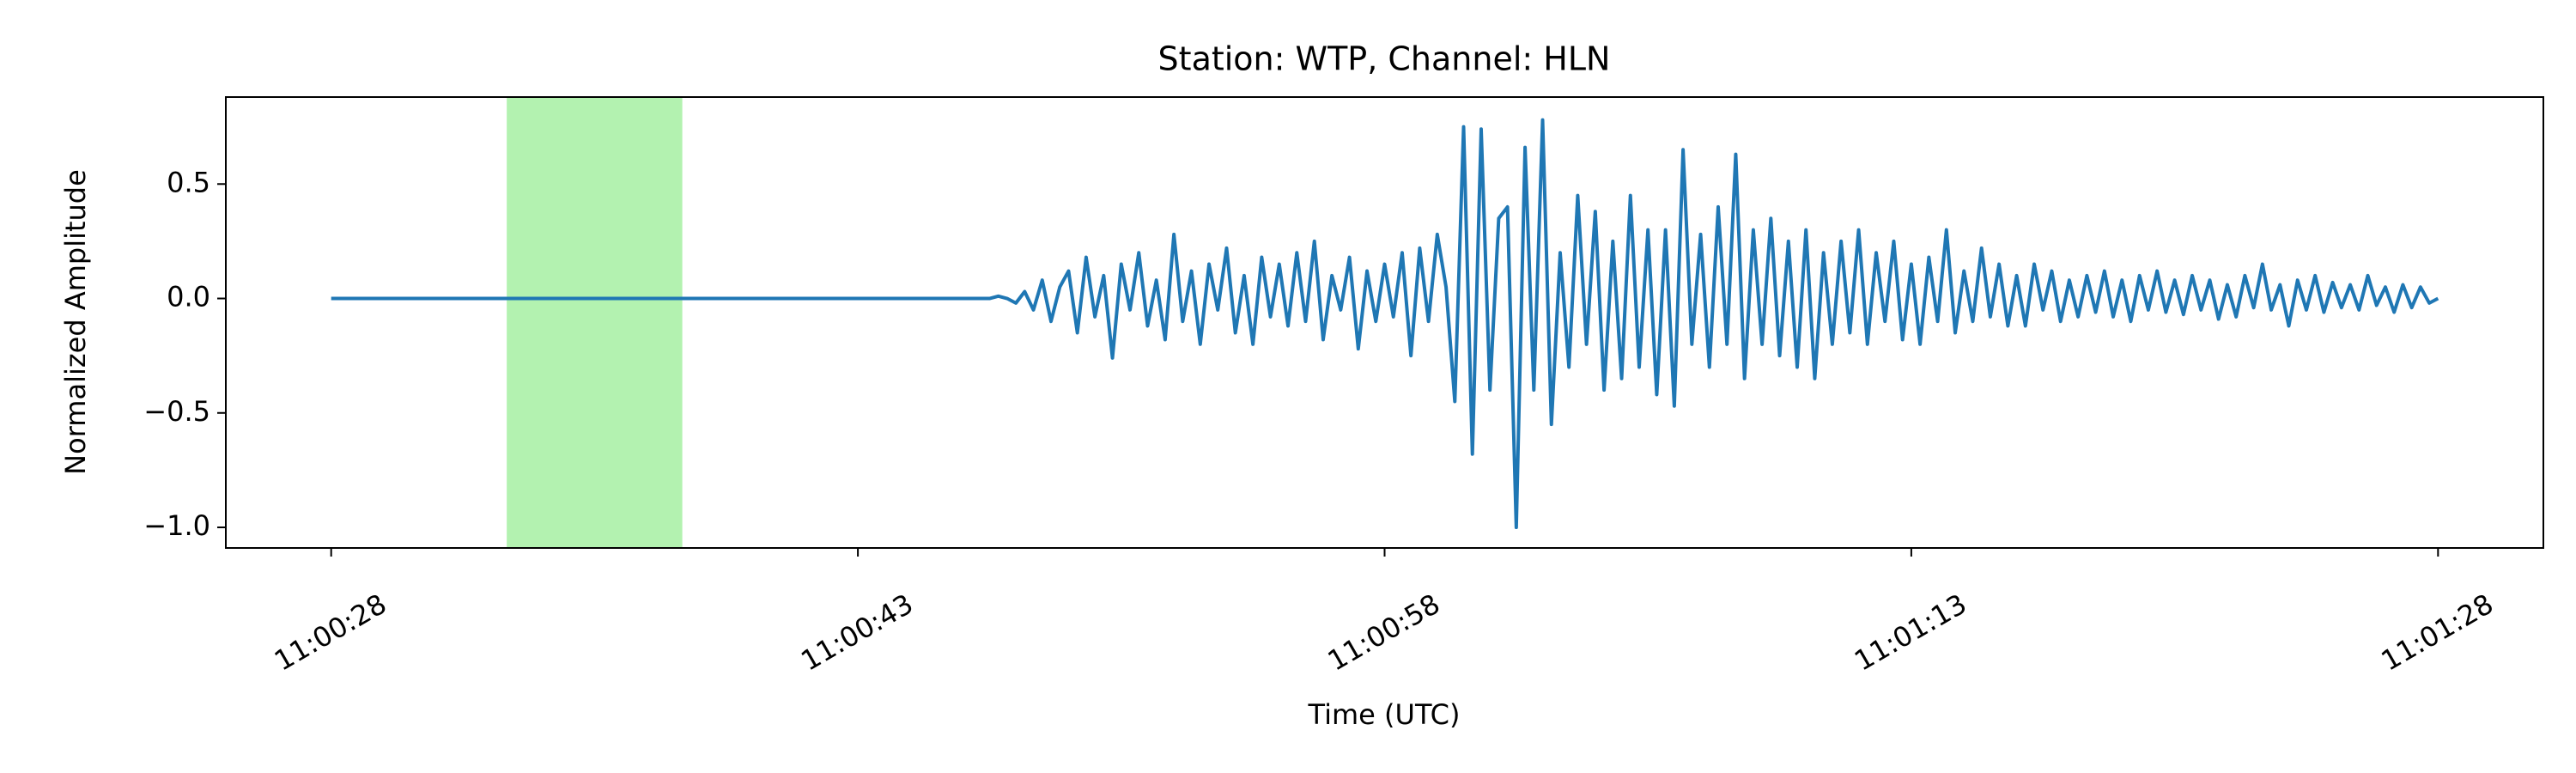  I want to click on chart-title: Station: WTP, Channel: HLN, so click(1385, 59).